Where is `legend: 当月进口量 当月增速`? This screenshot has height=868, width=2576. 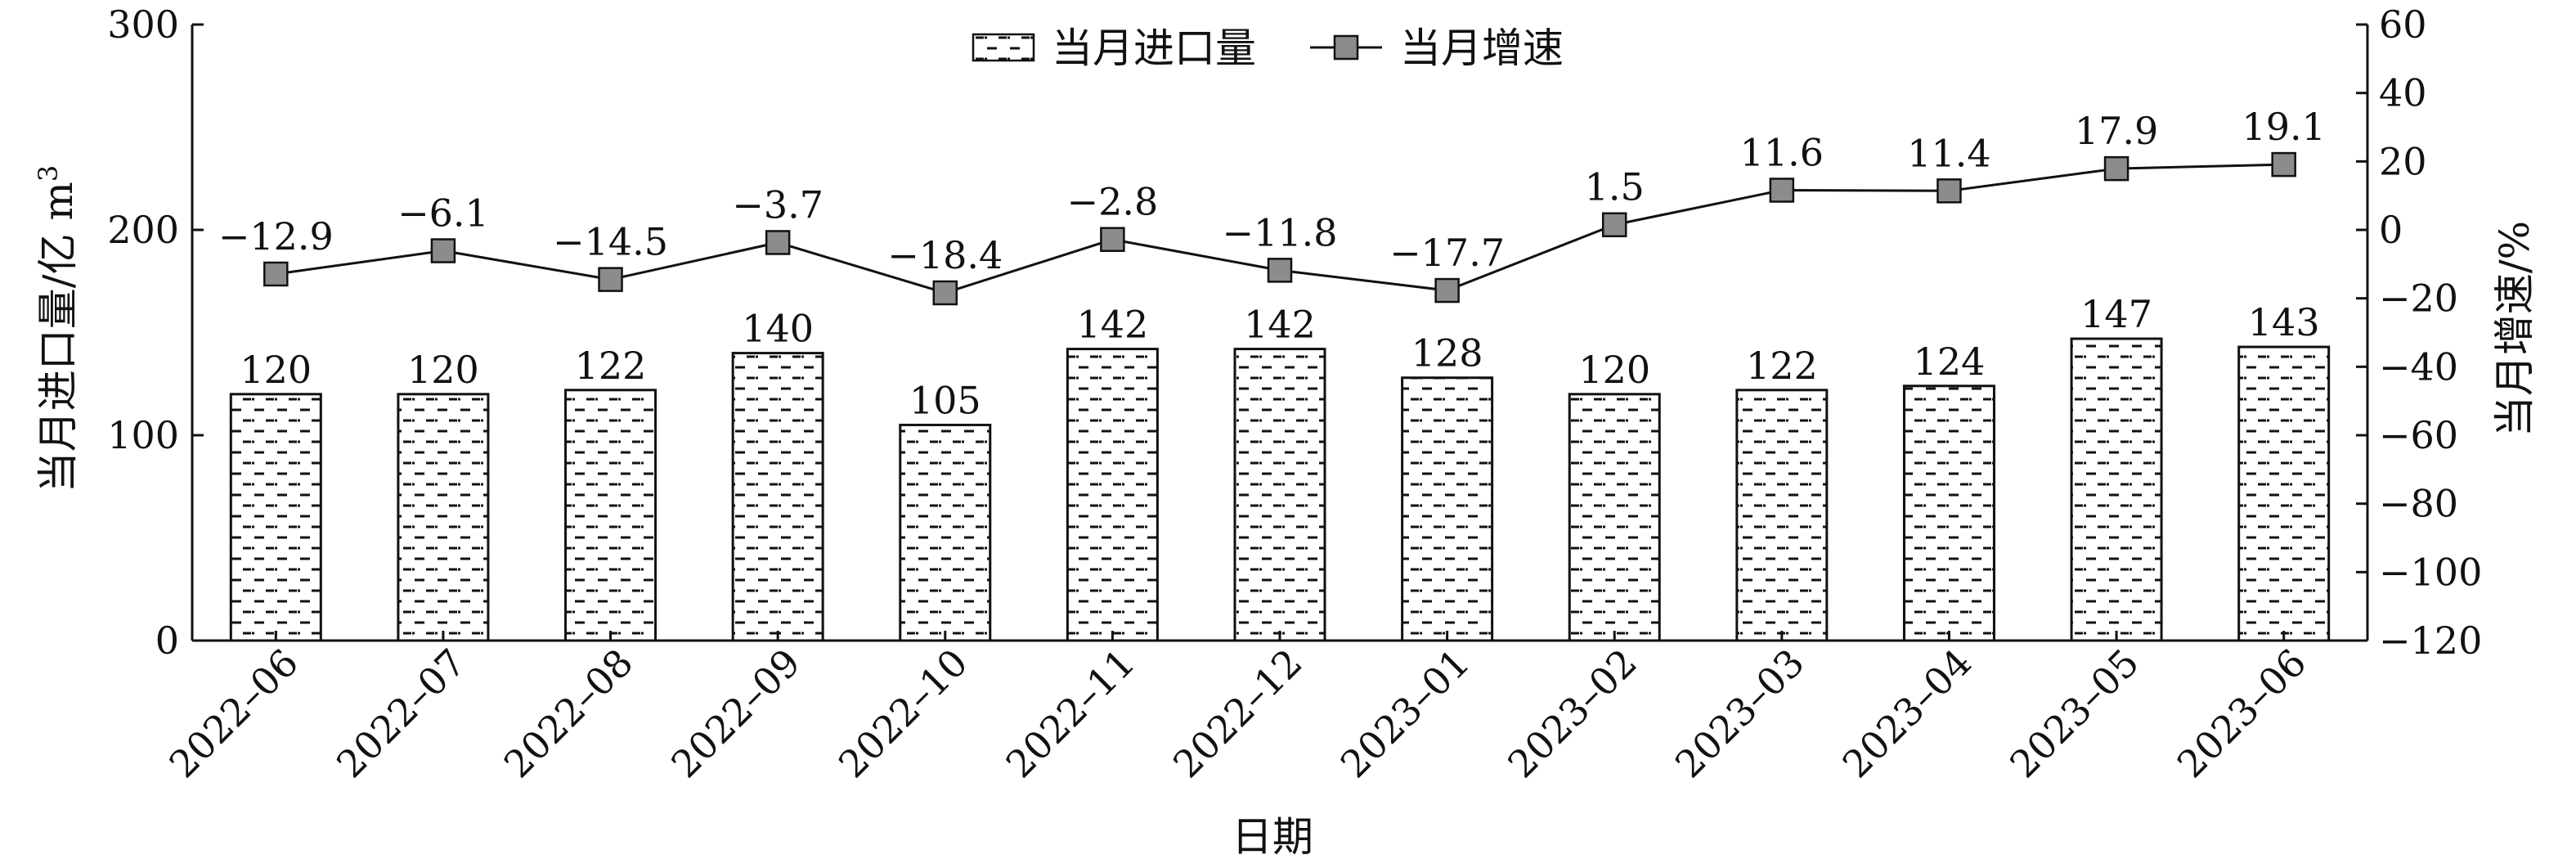 legend: 当月进口量 当月增速 is located at coordinates (1268, 48).